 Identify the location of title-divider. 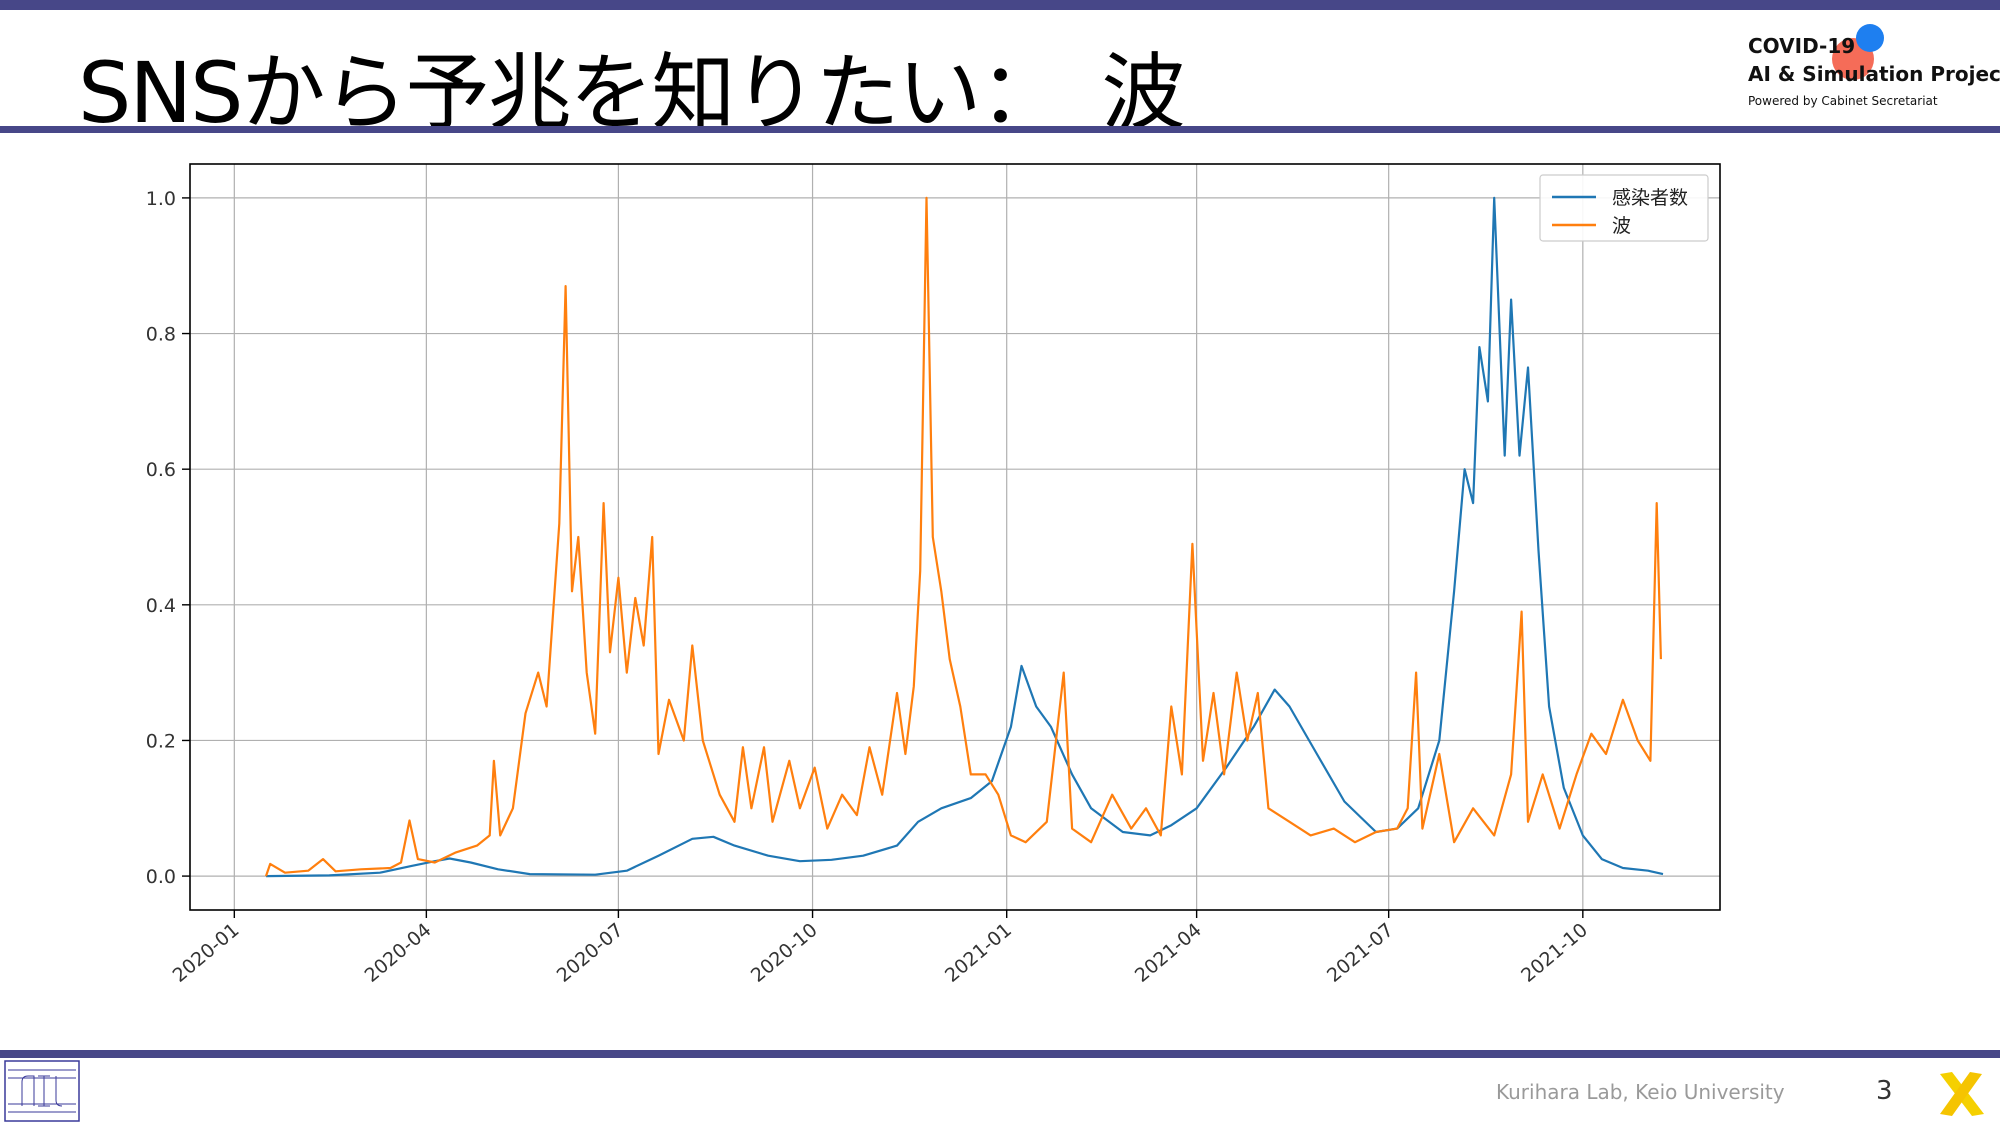
(1000, 129).